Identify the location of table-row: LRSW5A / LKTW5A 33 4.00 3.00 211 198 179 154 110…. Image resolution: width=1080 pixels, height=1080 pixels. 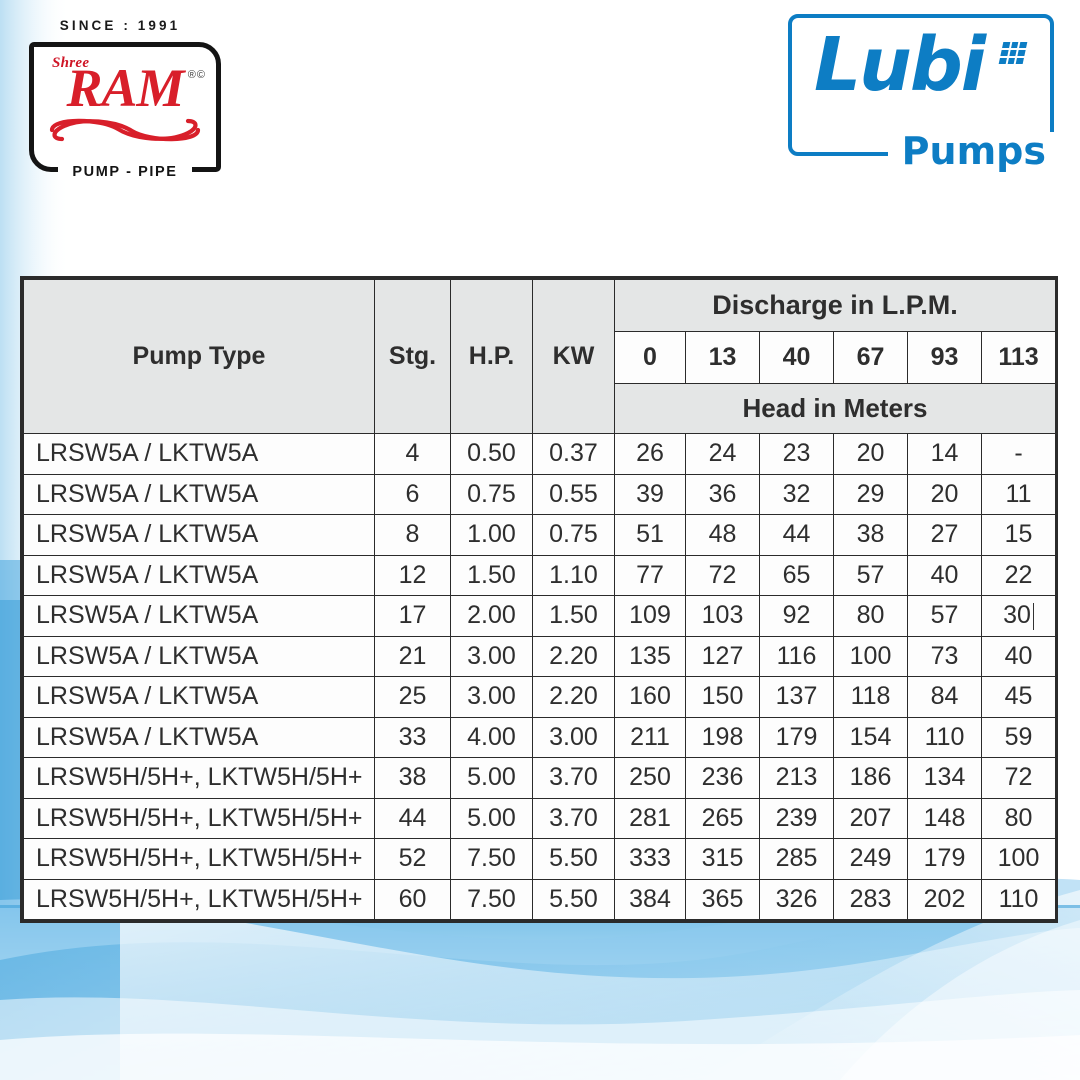
(540, 737).